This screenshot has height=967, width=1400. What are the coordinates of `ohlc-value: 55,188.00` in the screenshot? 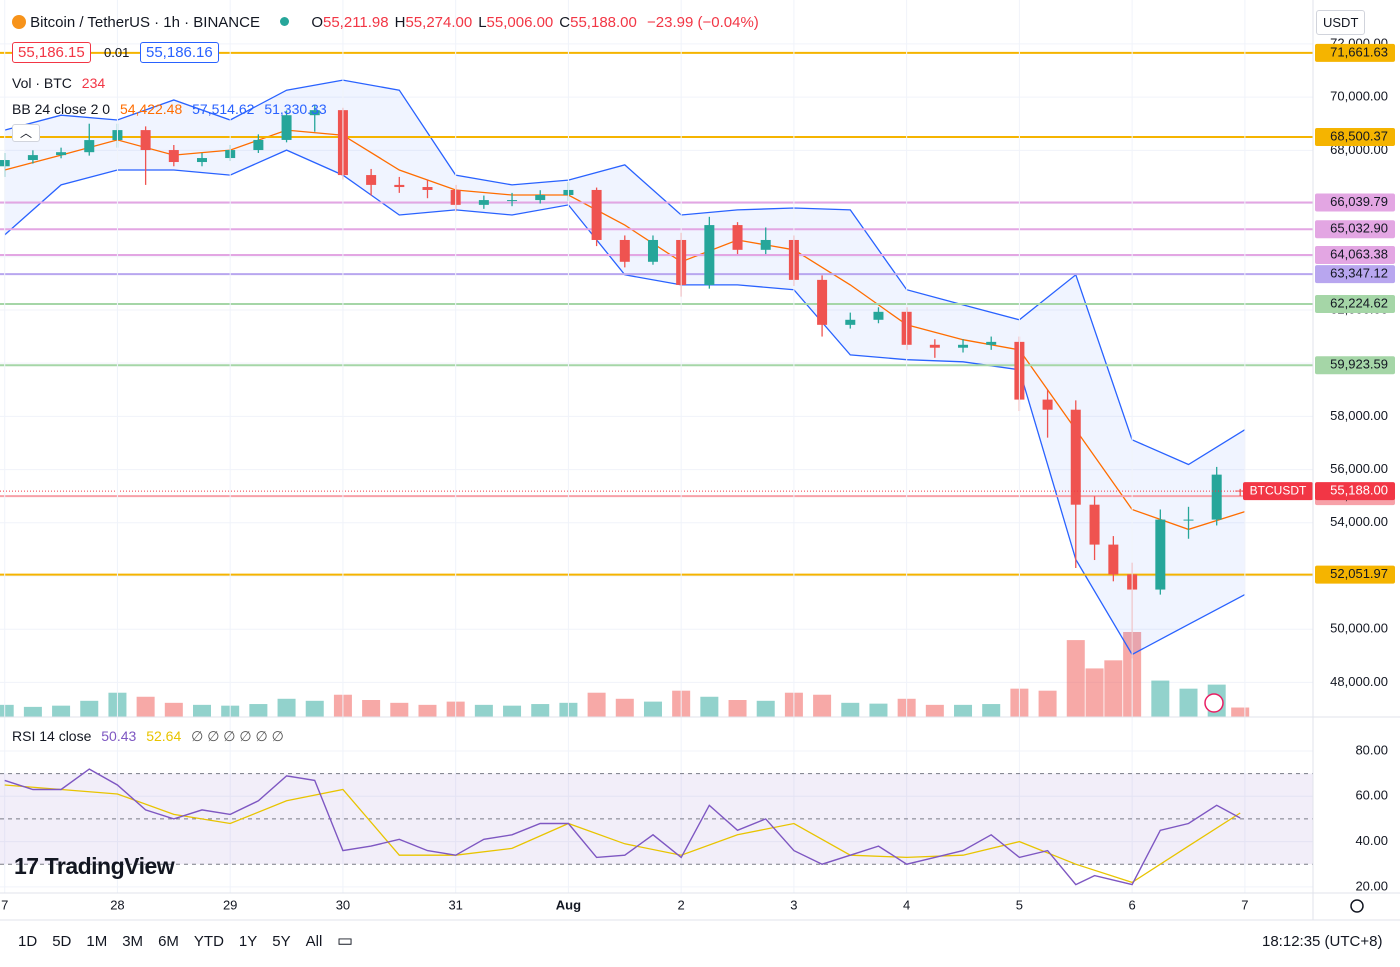 It's located at (603, 22).